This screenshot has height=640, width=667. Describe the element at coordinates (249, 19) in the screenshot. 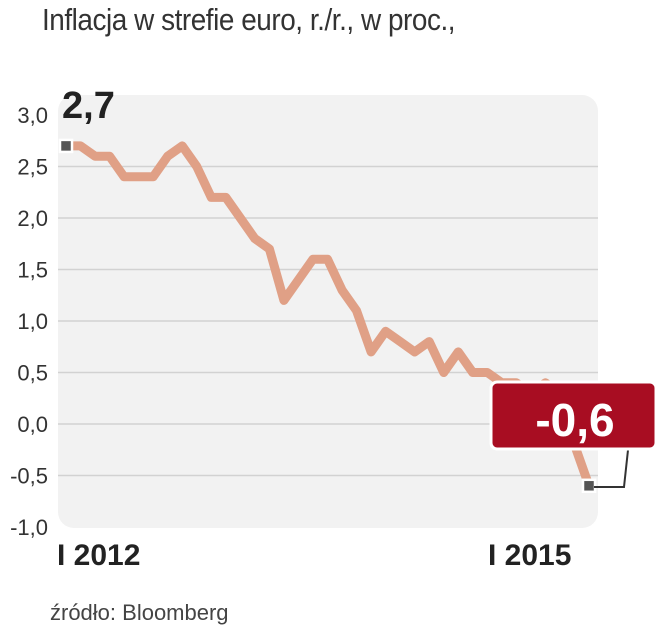

I see `chart-title: Inflacja w strefie euro, r./r., w proc.,` at that location.